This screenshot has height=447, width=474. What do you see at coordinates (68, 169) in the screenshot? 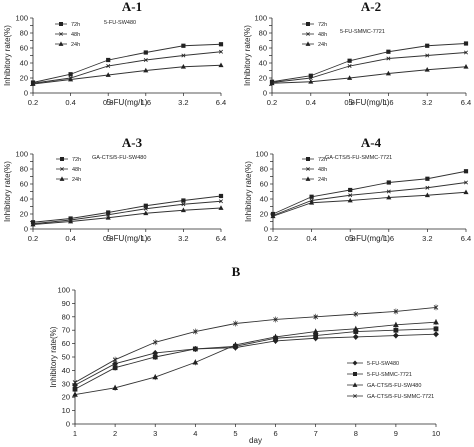
I see `legend-a-3: 72h 48h 24h` at bounding box center [68, 169].